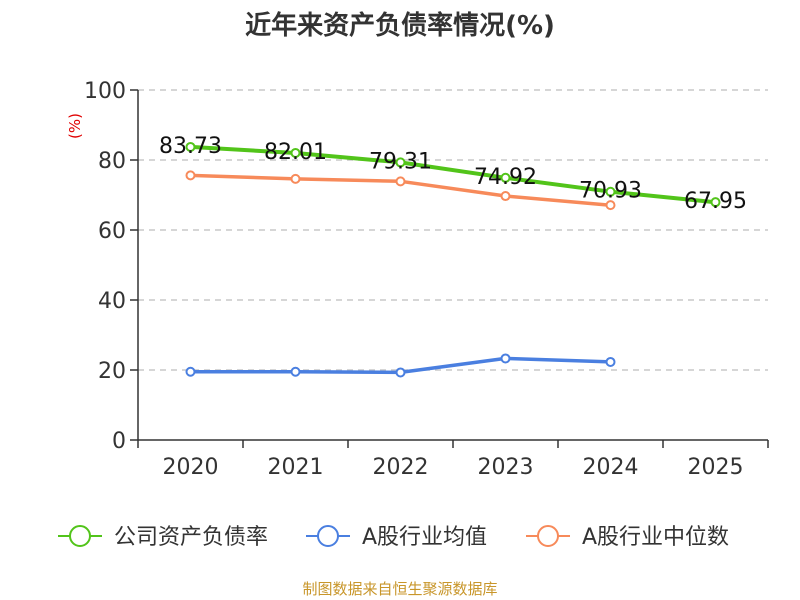 The image size is (800, 600). What do you see at coordinates (424, 537) in the screenshot?
I see `legend-label: A股行业均值` at bounding box center [424, 537].